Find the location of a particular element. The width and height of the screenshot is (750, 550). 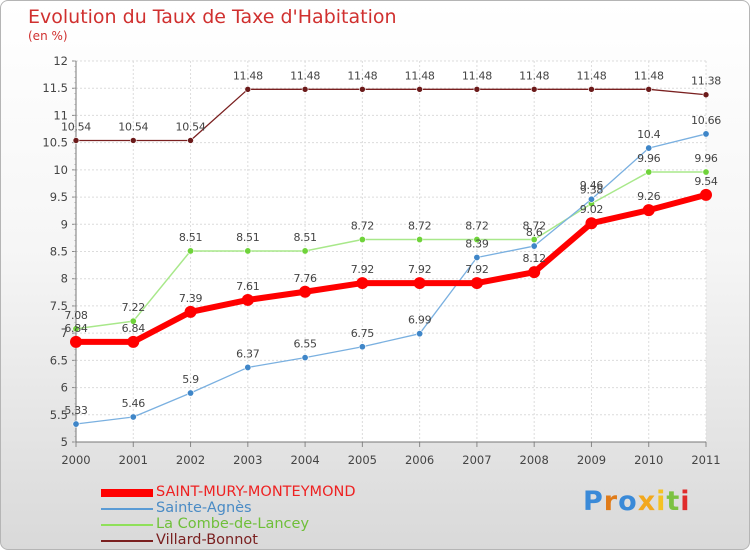

data-label: 10.4 is located at coordinates (649, 134).